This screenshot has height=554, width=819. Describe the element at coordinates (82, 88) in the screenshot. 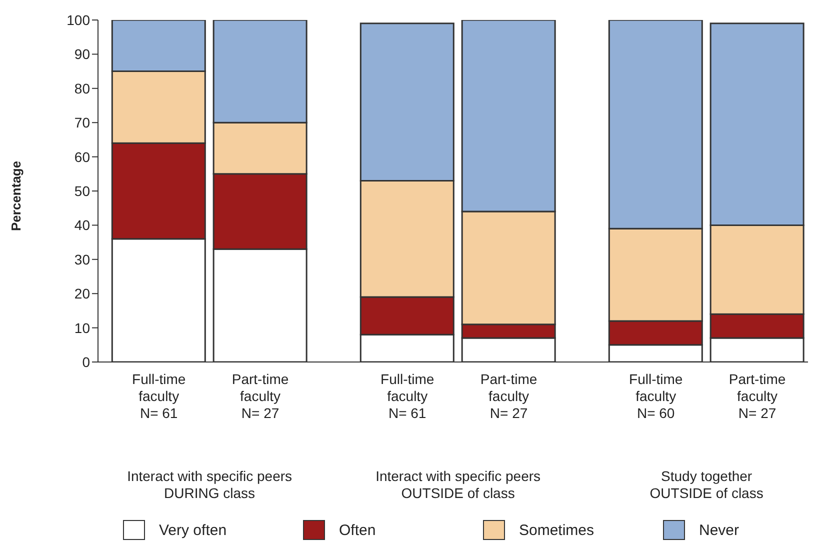

I see `y-tick-label: 80` at that location.